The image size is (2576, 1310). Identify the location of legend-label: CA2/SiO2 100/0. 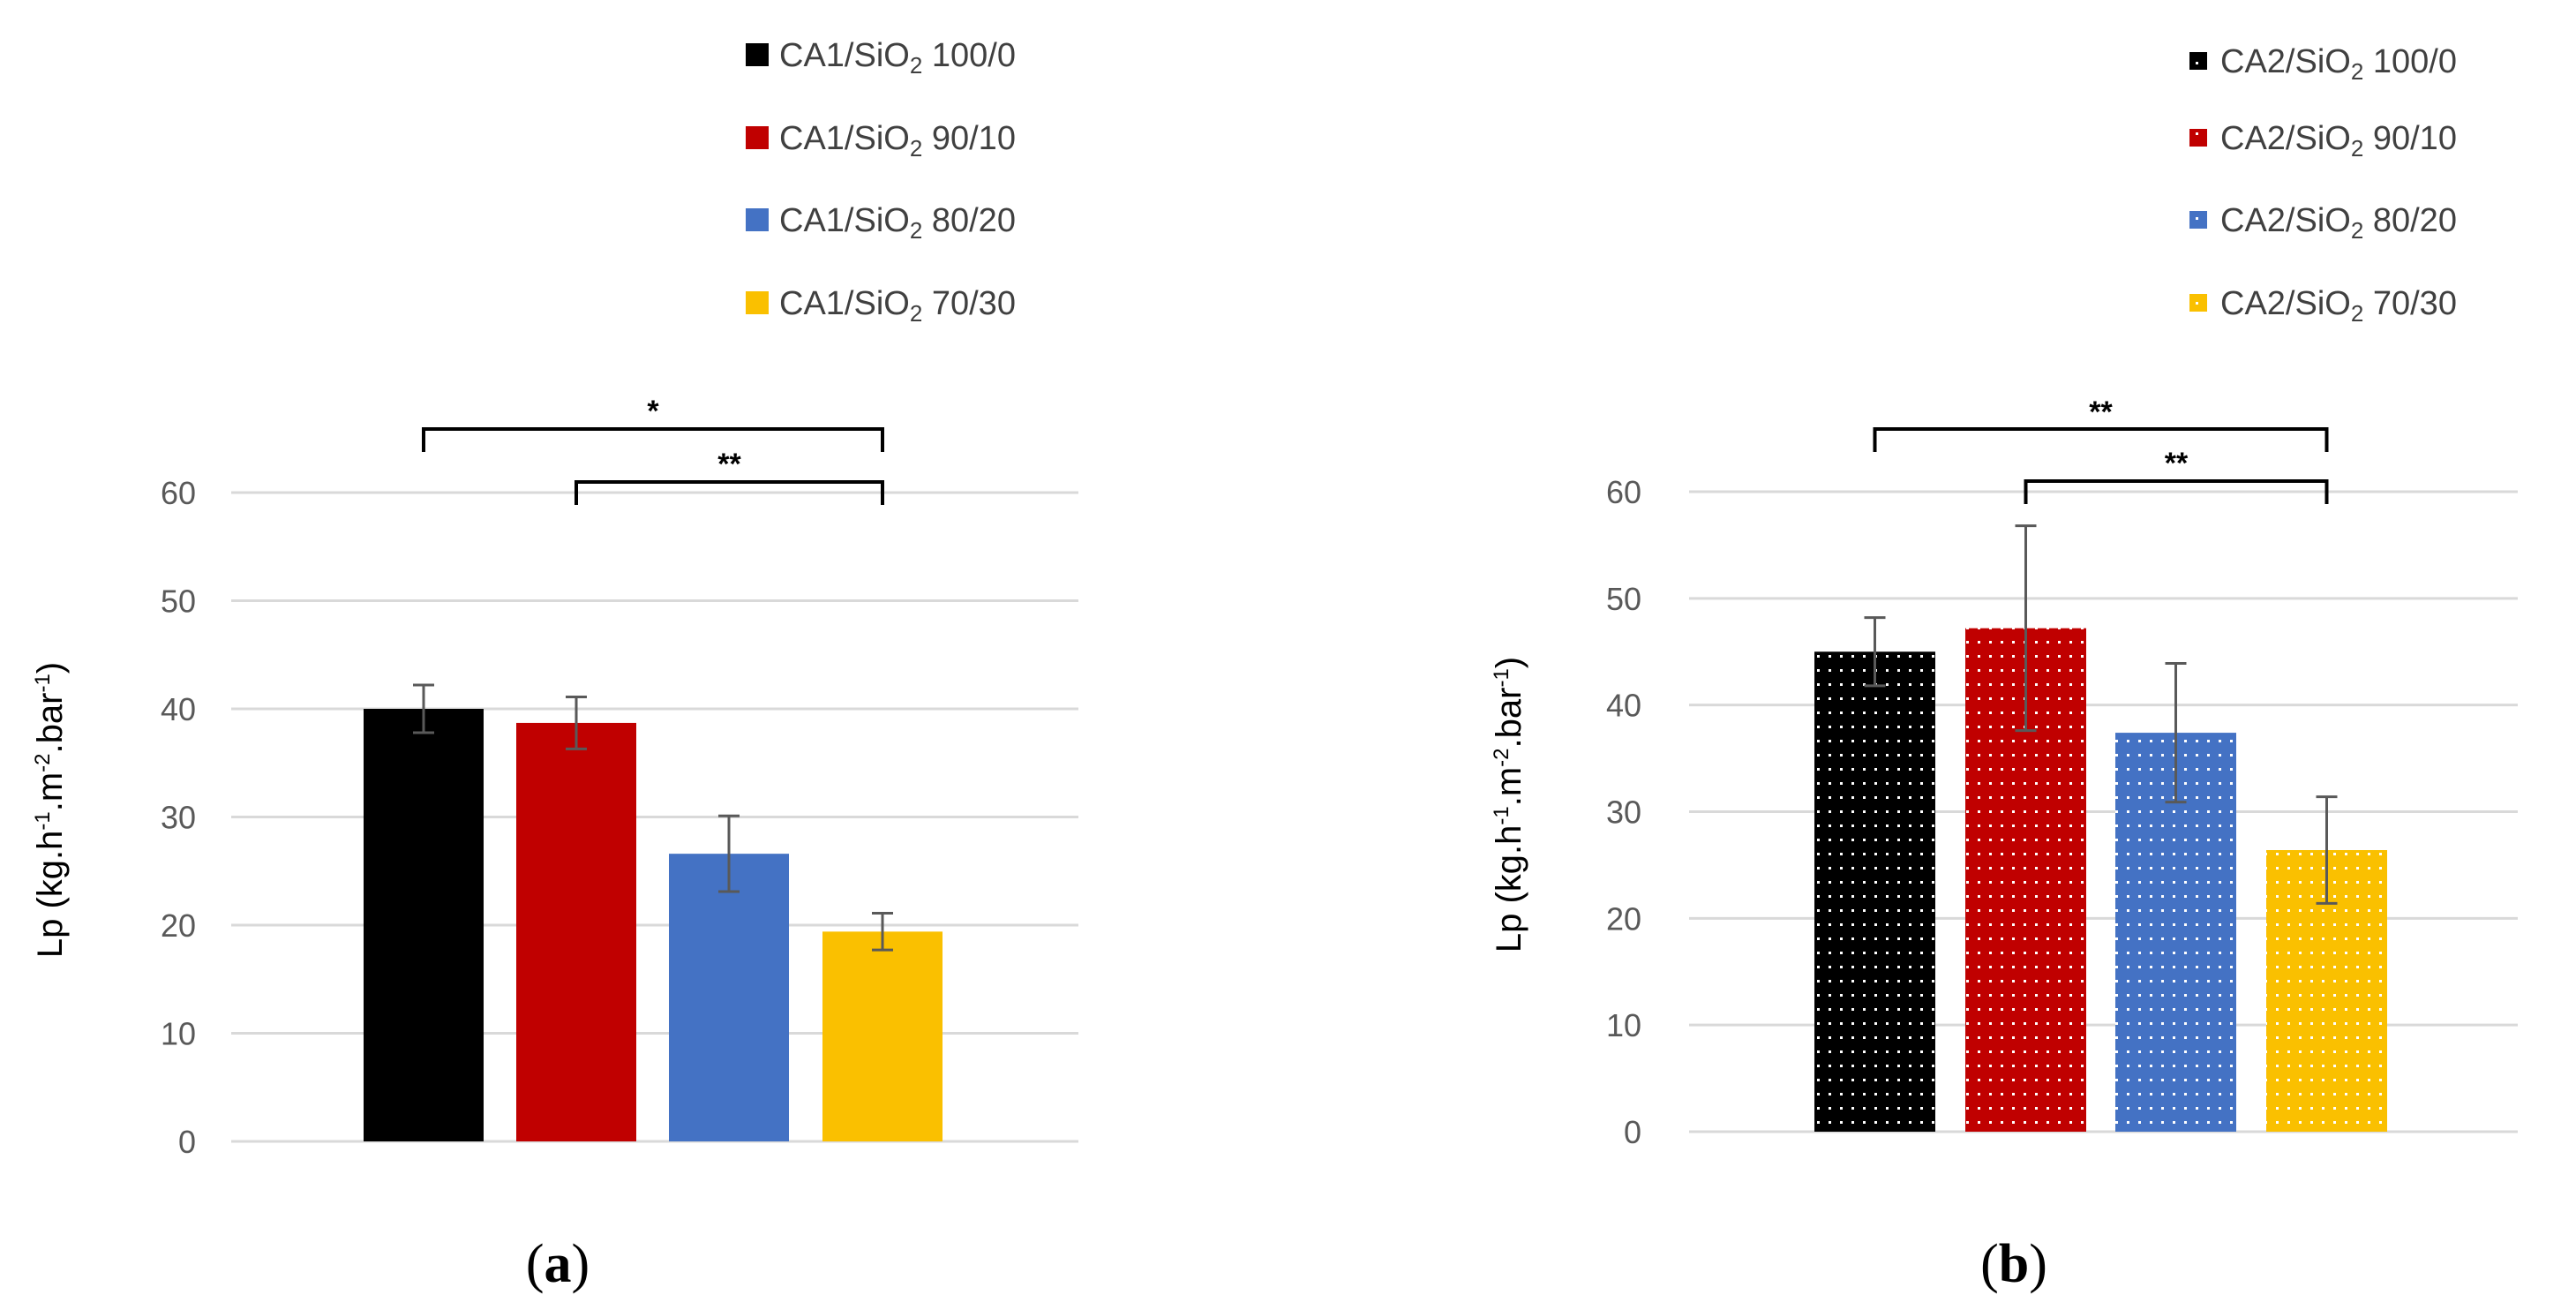
(2338, 64).